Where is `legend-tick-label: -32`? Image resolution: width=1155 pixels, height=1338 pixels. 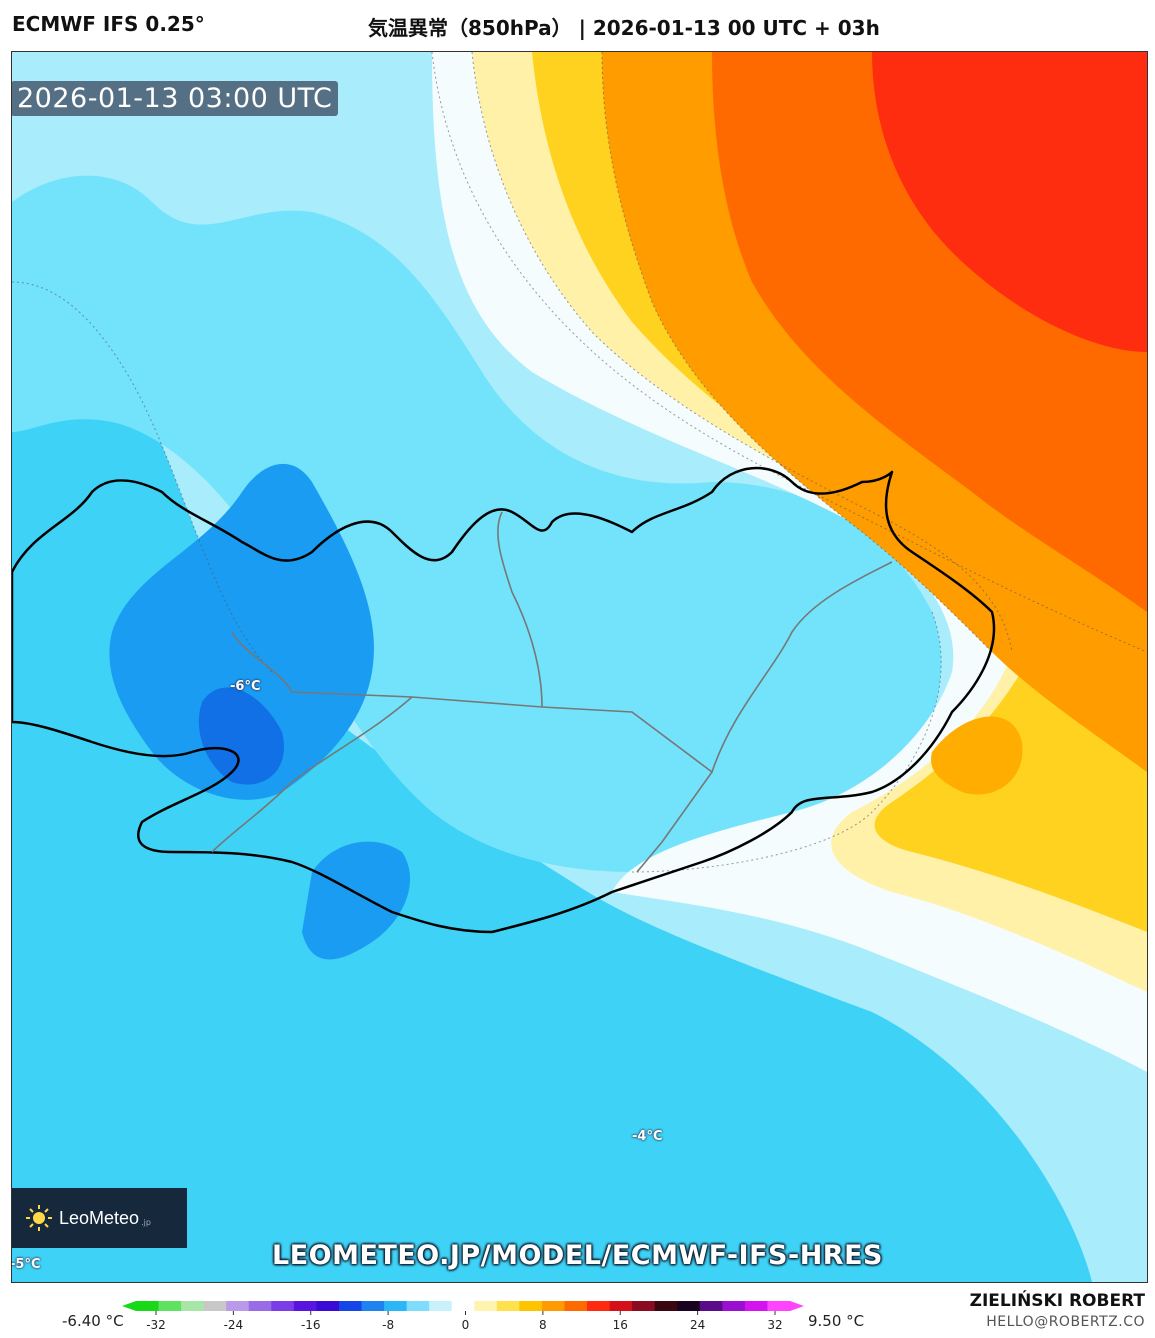
legend-tick-label: -32 is located at coordinates (156, 1325).